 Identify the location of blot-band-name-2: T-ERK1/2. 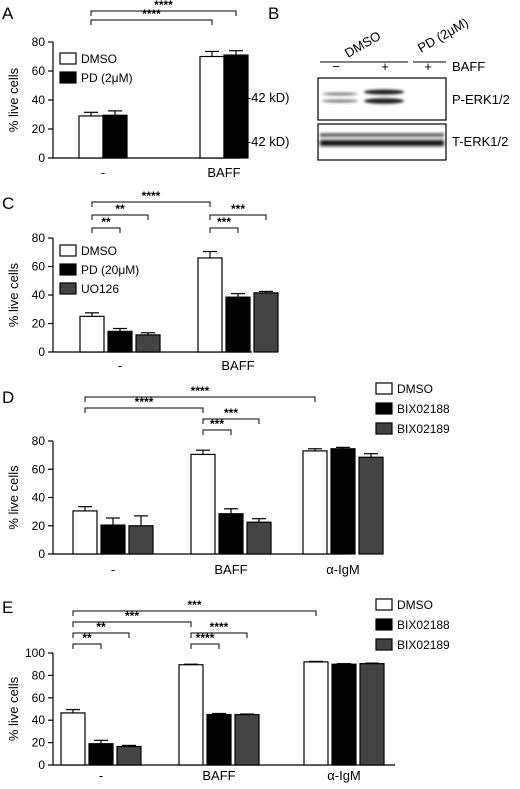
(480, 141).